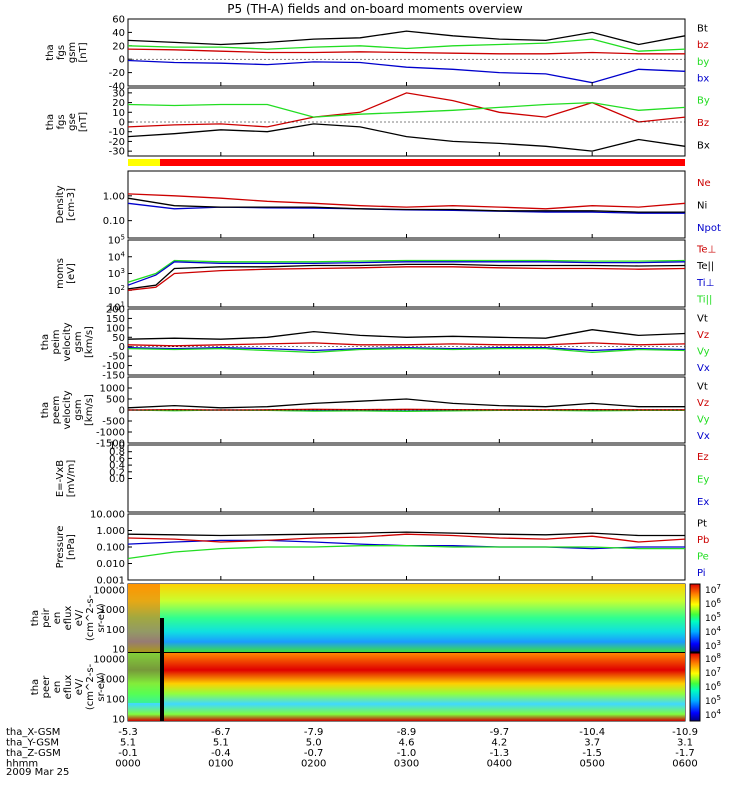  I want to click on footer-value: -0.1, so click(128, 753).